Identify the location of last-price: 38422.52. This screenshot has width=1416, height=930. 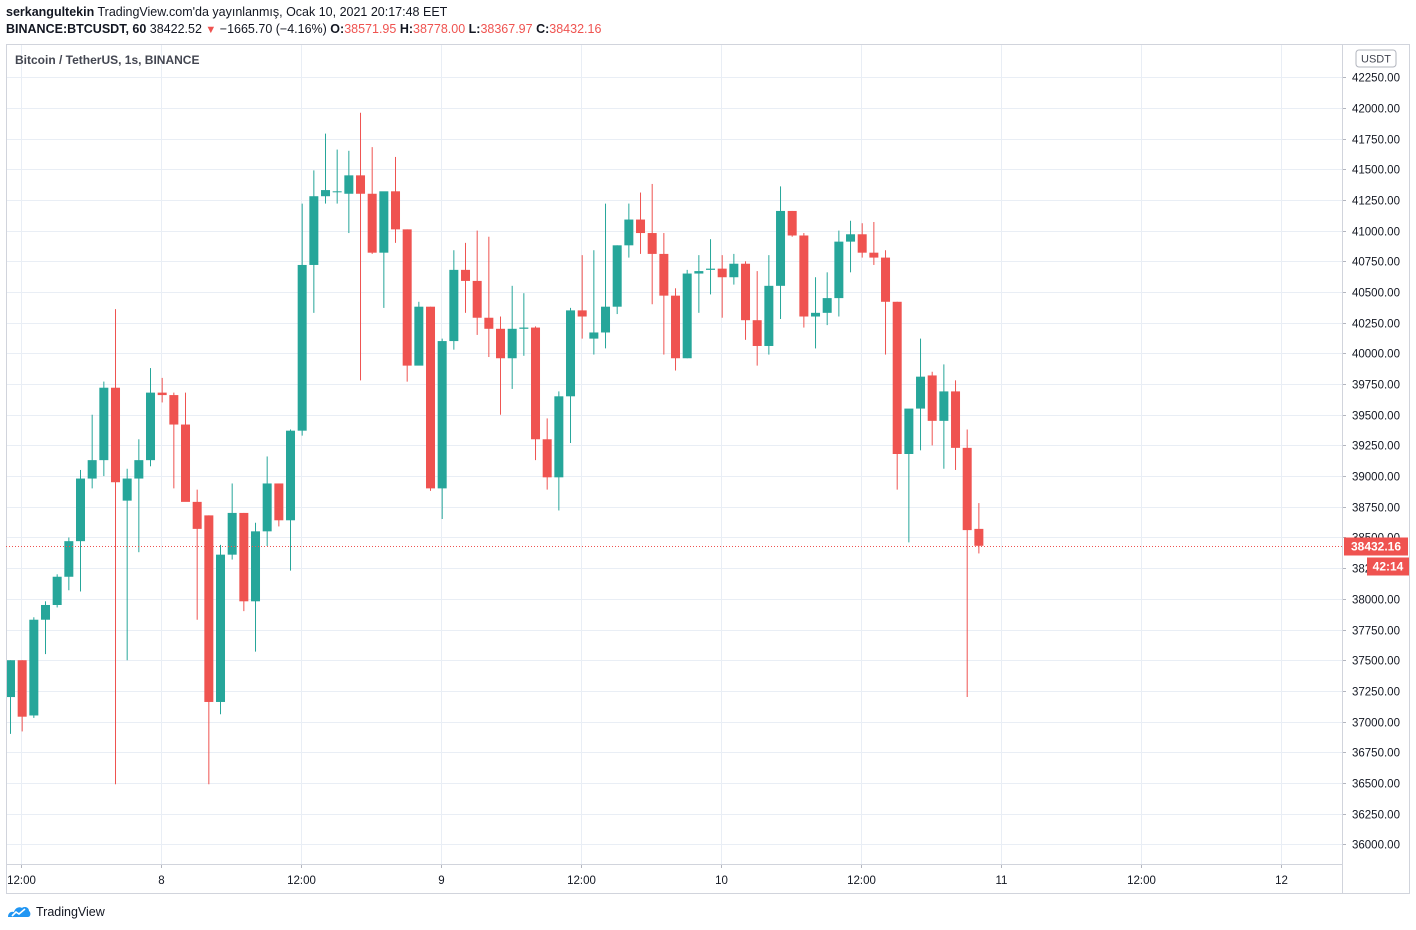
(175, 29).